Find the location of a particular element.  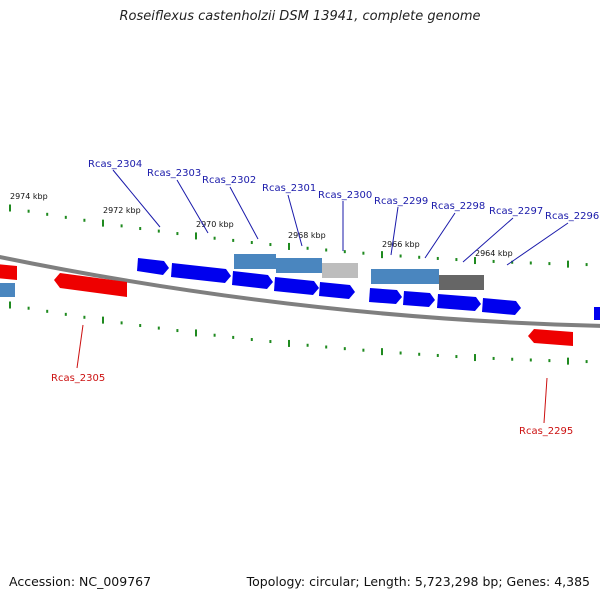

position-label: 2966 kbp is located at coordinates (401, 244).